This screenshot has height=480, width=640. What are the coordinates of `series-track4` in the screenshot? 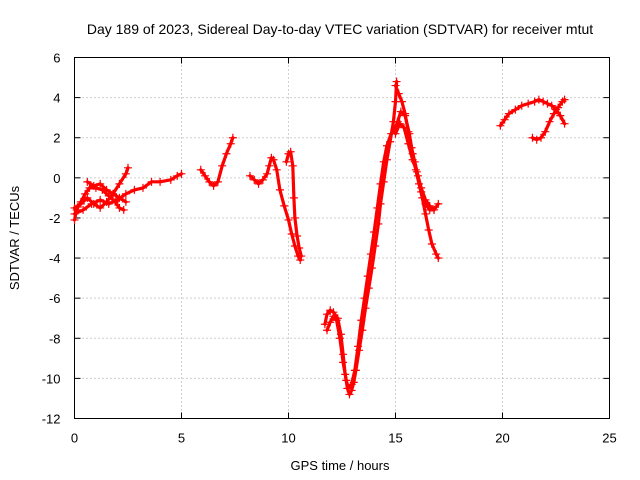 It's located at (106, 191).